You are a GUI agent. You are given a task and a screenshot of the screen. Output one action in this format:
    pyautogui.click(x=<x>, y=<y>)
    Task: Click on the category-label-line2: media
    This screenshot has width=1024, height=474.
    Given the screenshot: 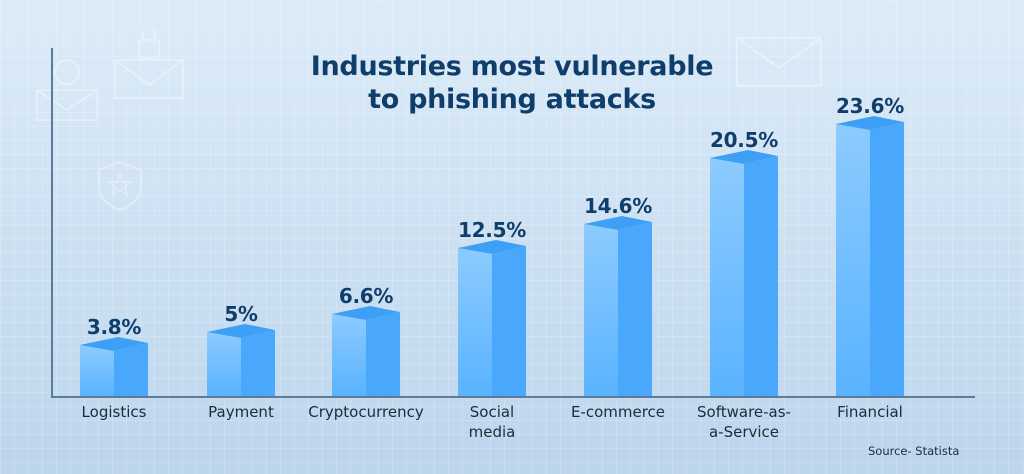 What is the action you would take?
    pyautogui.click(x=492, y=432)
    